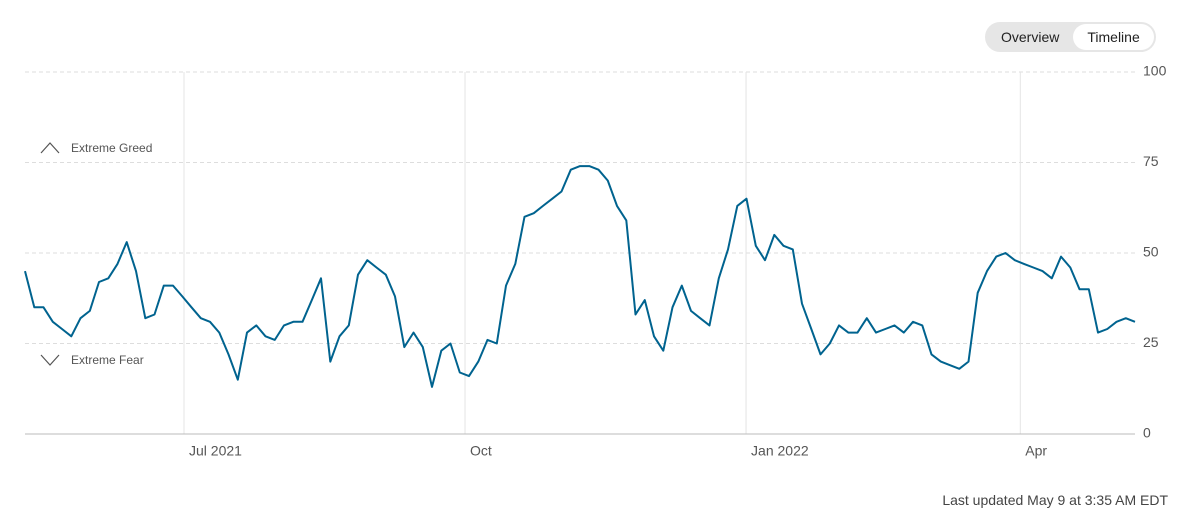  What do you see at coordinates (1147, 433) in the screenshot?
I see `y-tick-label: 0` at bounding box center [1147, 433].